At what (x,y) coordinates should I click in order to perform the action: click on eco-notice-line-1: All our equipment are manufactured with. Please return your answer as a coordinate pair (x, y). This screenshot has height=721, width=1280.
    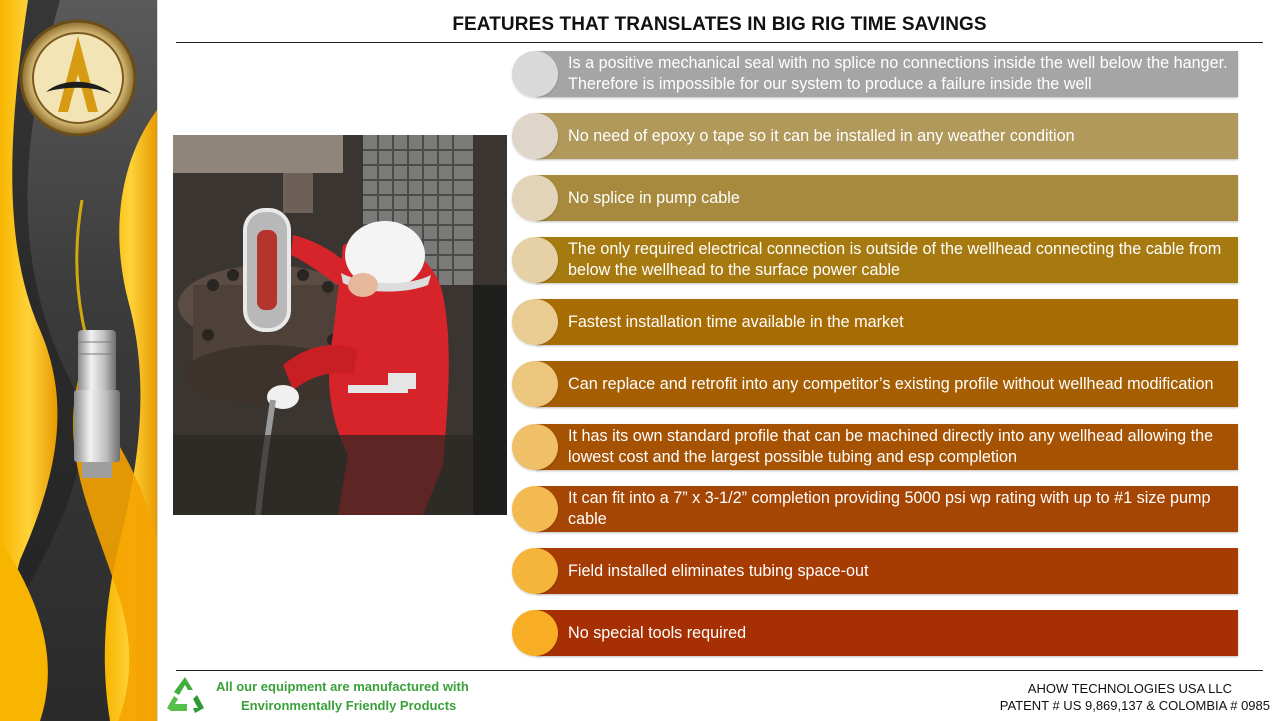
    Looking at the image, I should click on (342, 686).